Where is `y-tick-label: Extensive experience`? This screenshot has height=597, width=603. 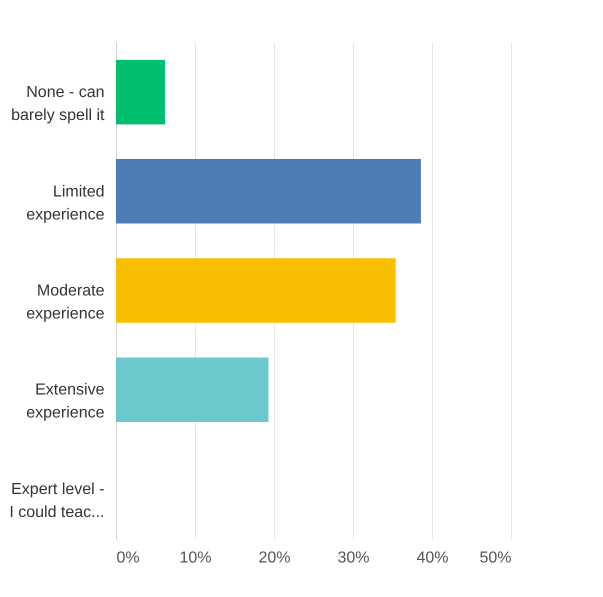
y-tick-label: Extensive experience is located at coordinates (65, 402).